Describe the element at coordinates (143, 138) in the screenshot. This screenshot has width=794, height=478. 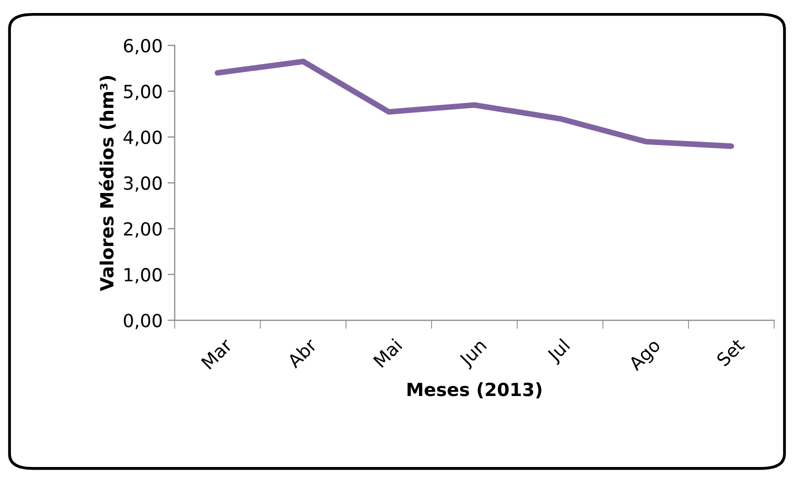
I see `y-tick-label: 4,00` at that location.